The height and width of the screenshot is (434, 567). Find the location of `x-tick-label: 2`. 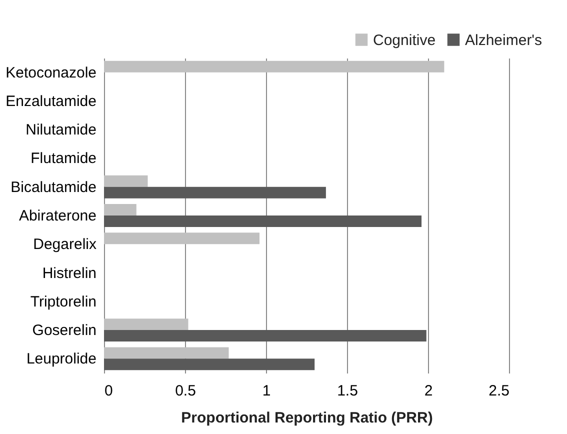

x-tick-label: 2 is located at coordinates (428, 391).